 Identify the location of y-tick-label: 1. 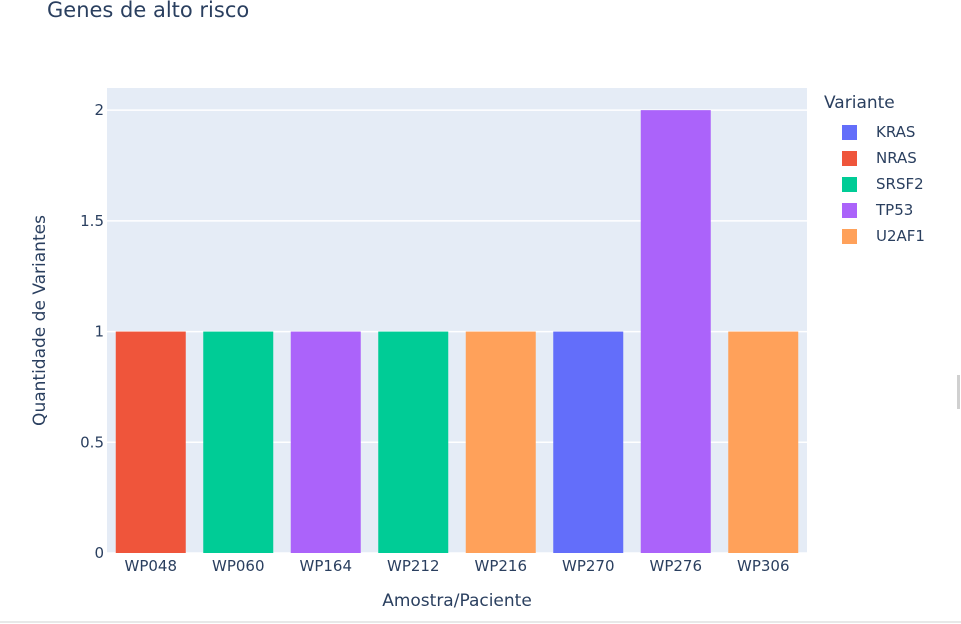
(99, 332).